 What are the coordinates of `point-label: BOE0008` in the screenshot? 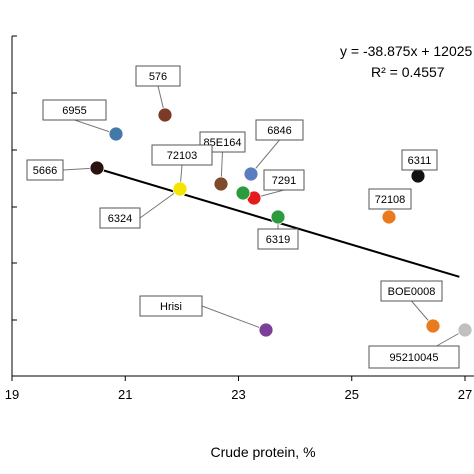 It's located at (412, 292).